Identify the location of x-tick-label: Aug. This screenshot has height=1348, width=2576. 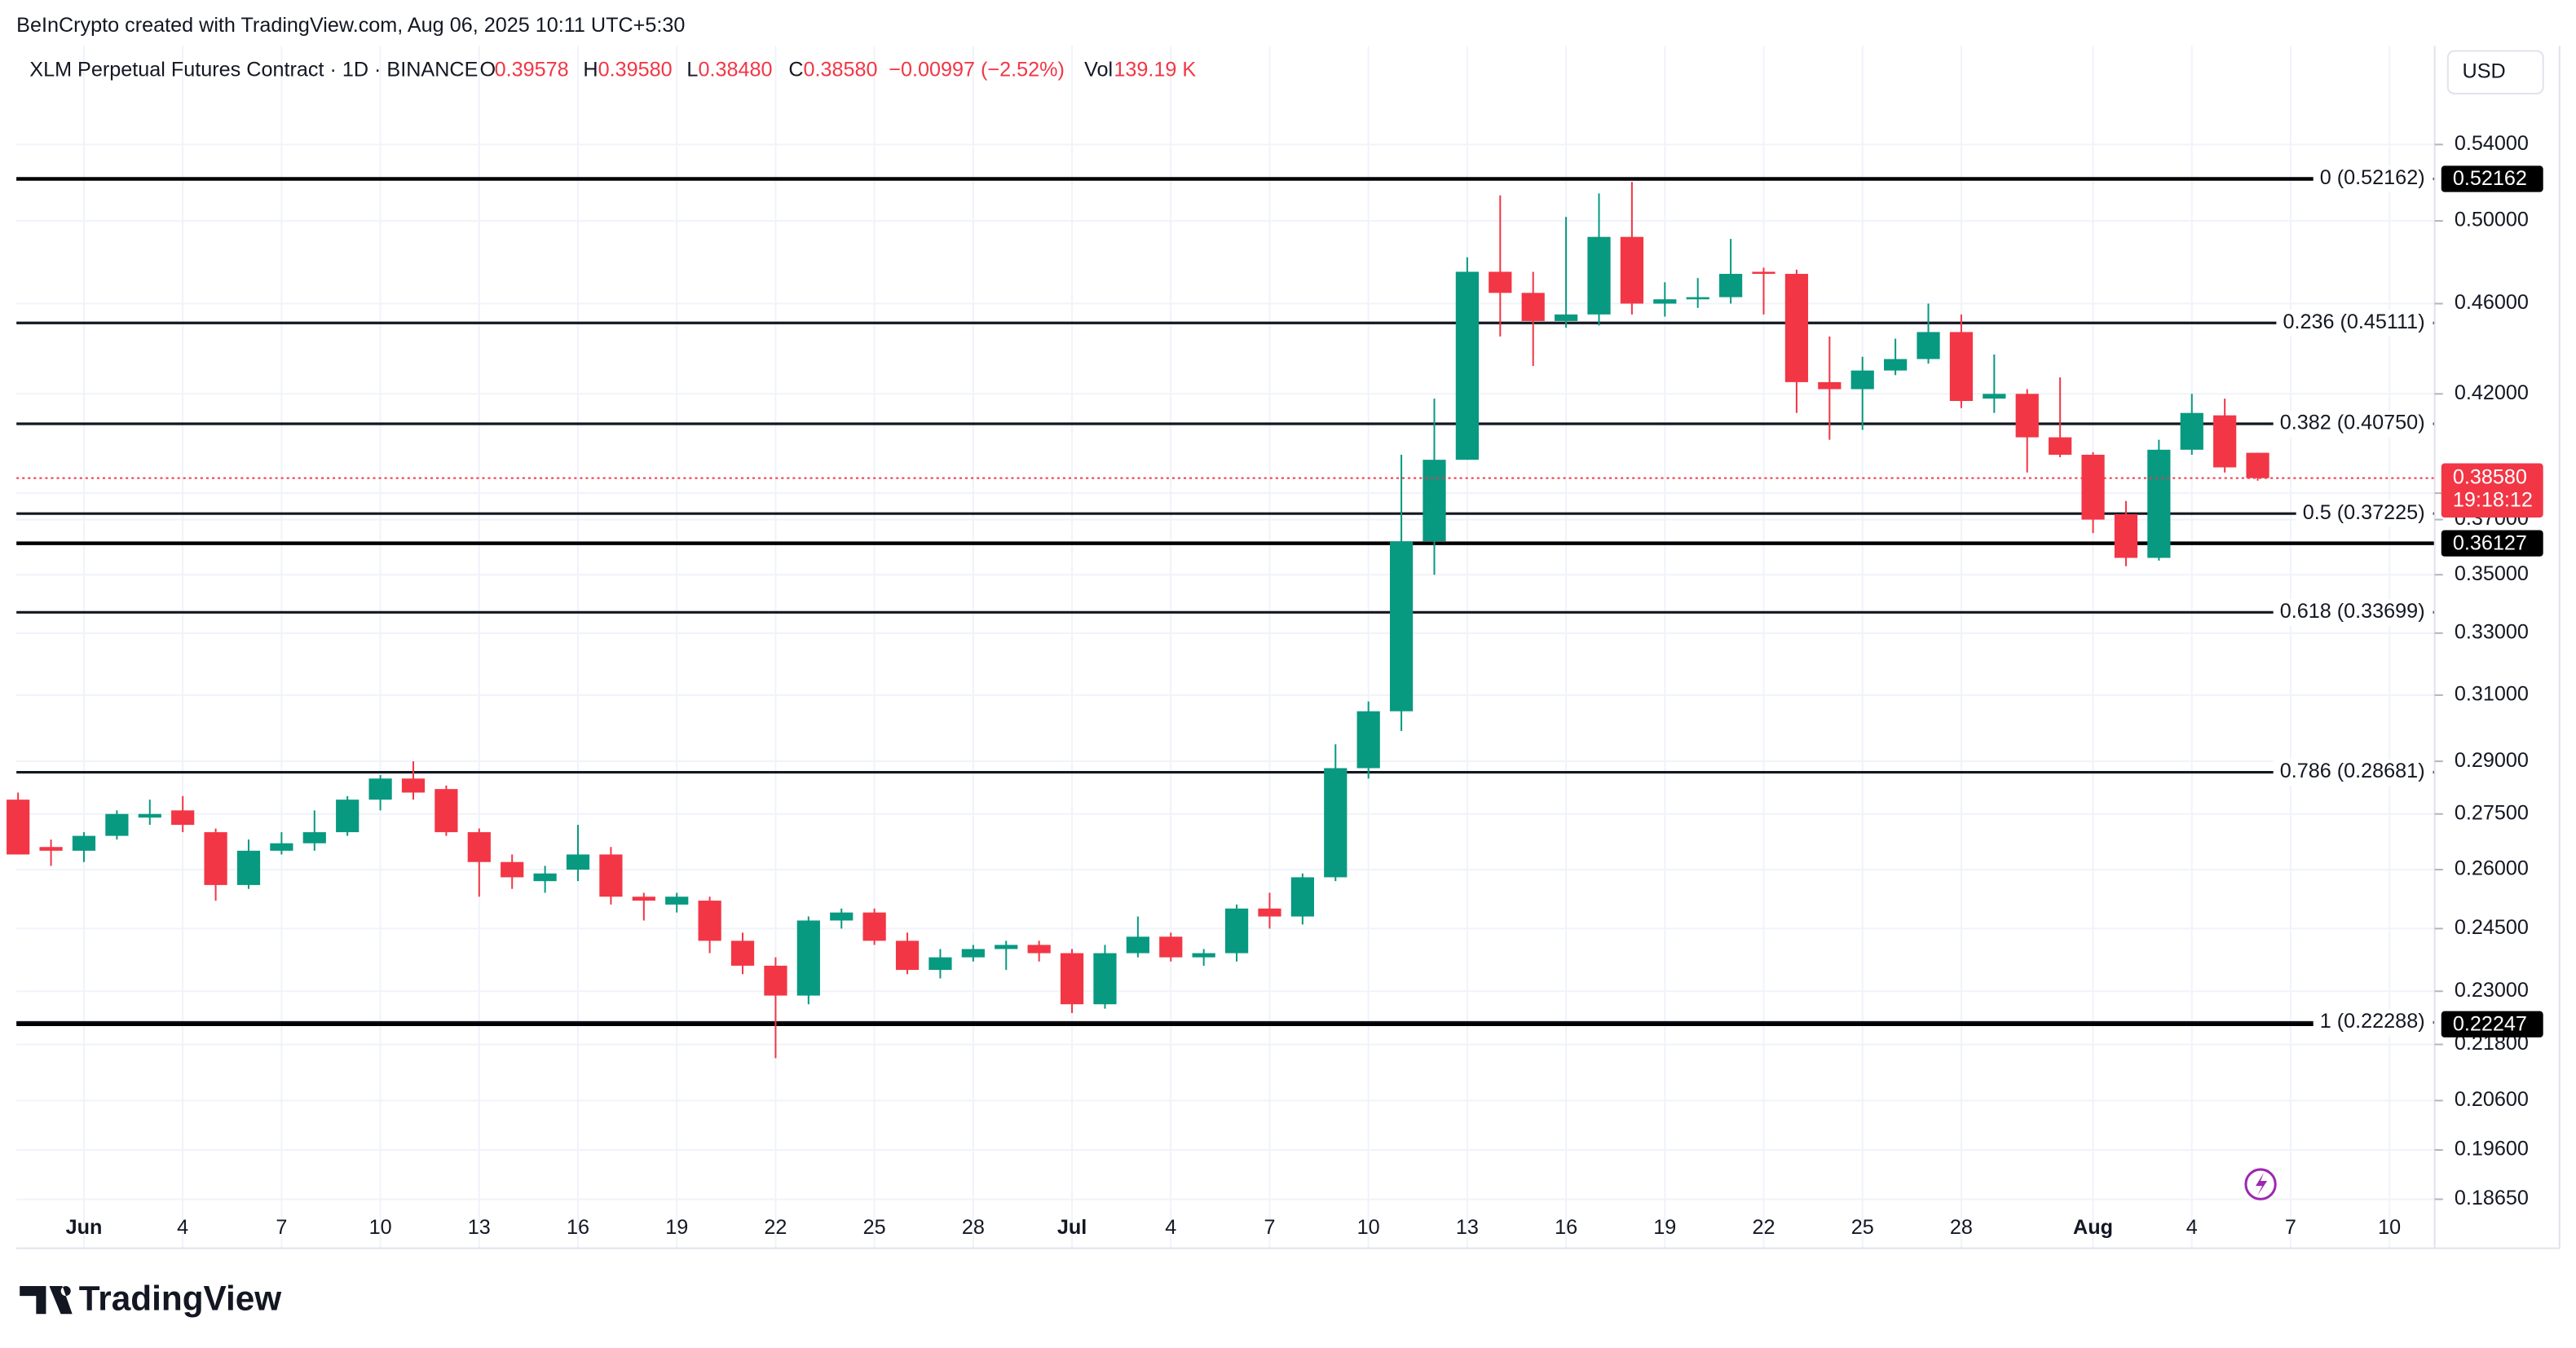
(2093, 1227).